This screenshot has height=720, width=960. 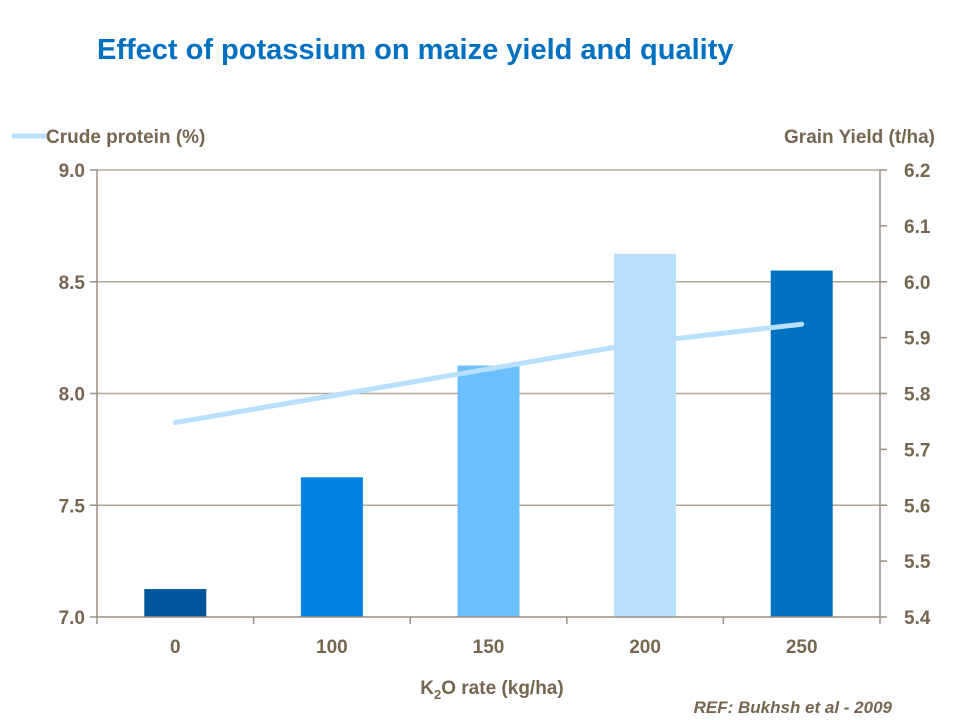 What do you see at coordinates (802, 647) in the screenshot?
I see `x-tick-label: 250` at bounding box center [802, 647].